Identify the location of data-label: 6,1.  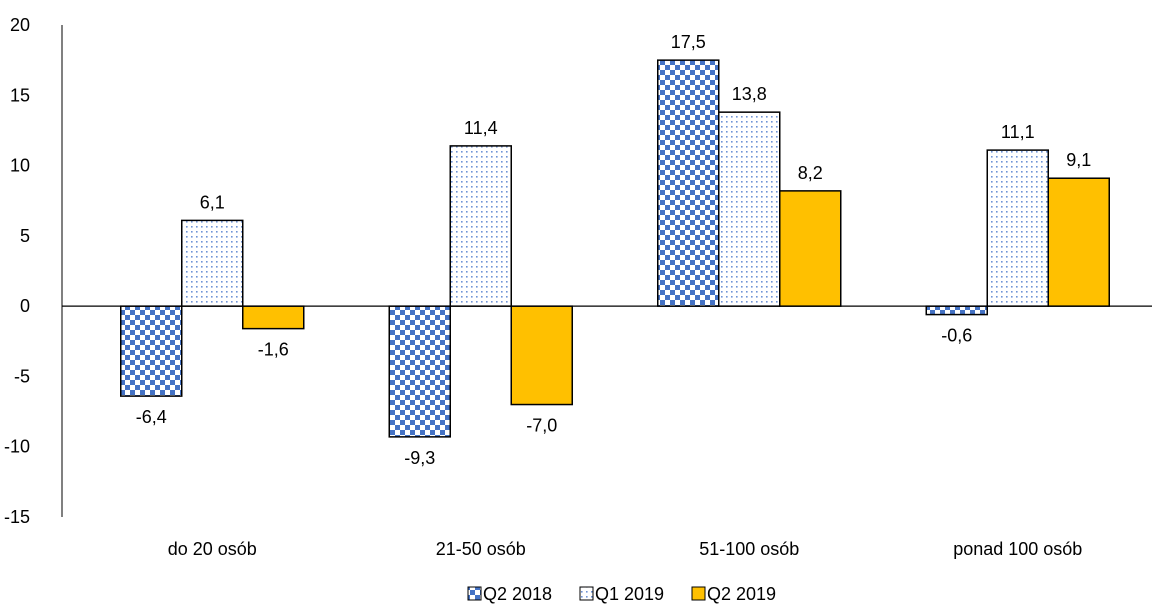
(212, 202).